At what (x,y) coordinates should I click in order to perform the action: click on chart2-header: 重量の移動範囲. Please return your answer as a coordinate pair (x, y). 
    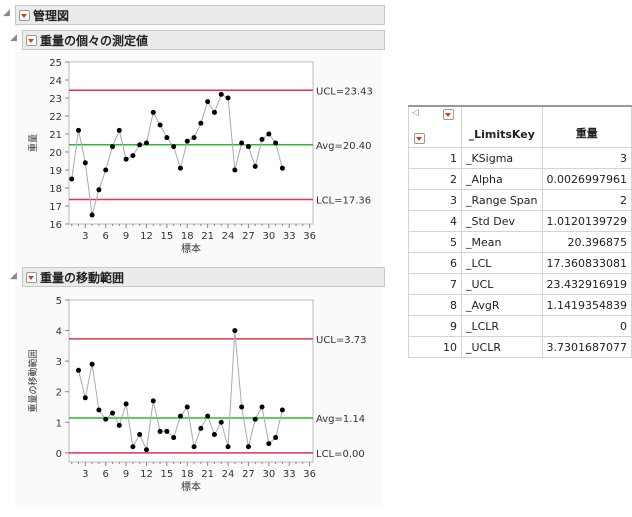
    Looking at the image, I should click on (203, 277).